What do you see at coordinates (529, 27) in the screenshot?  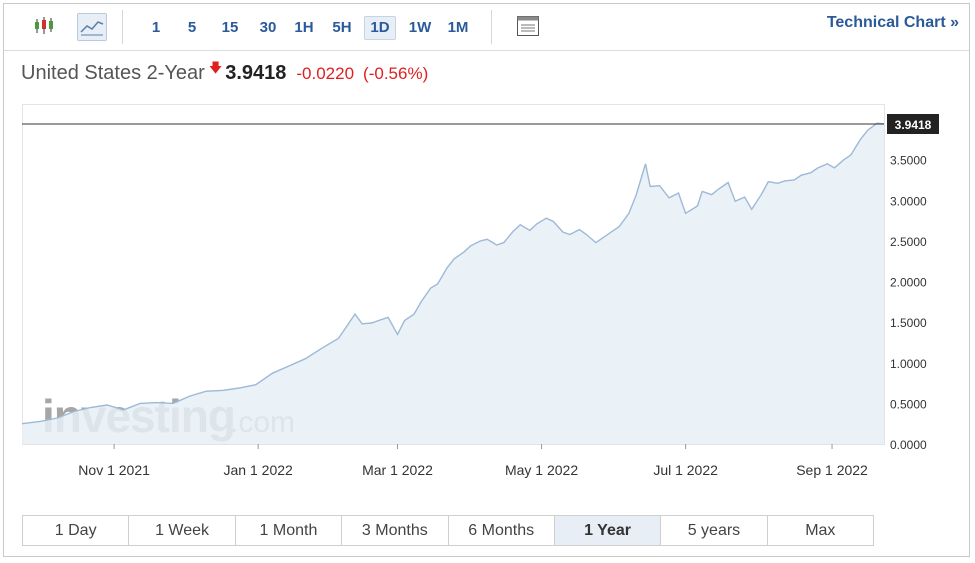 I see `table-view-icon` at bounding box center [529, 27].